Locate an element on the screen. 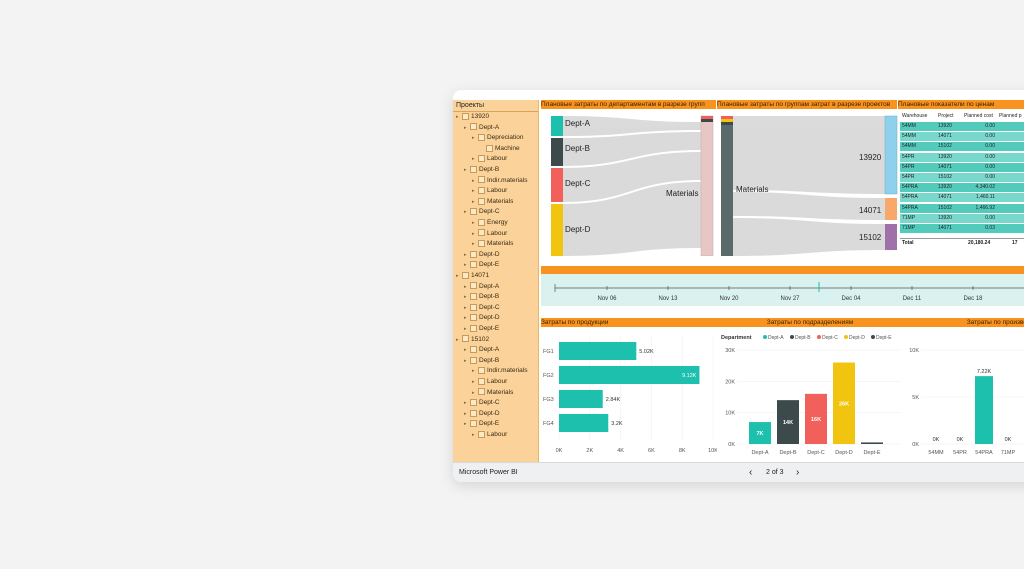  table-row: 54PR 15102 0.00 is located at coordinates (962, 177).